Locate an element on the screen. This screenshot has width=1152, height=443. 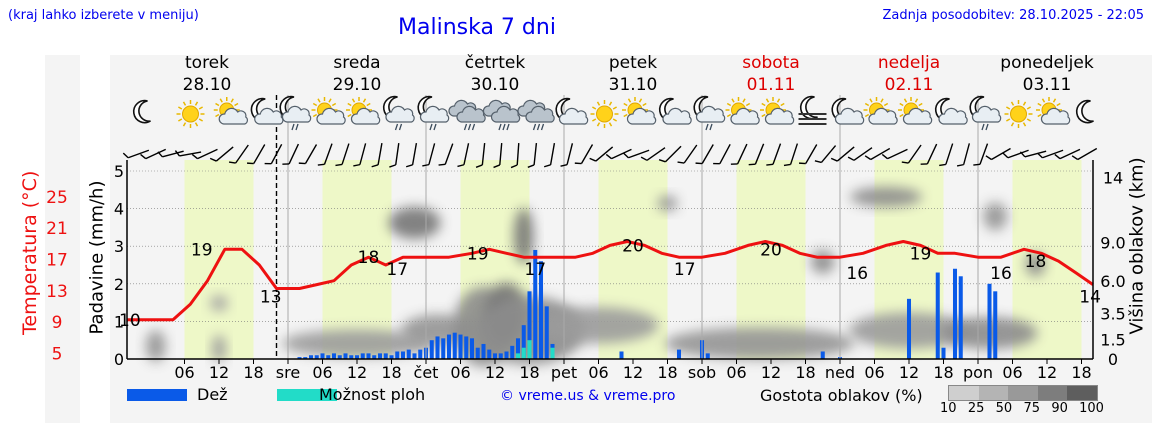
cloudr-weather-icon is located at coordinates (536, 115).